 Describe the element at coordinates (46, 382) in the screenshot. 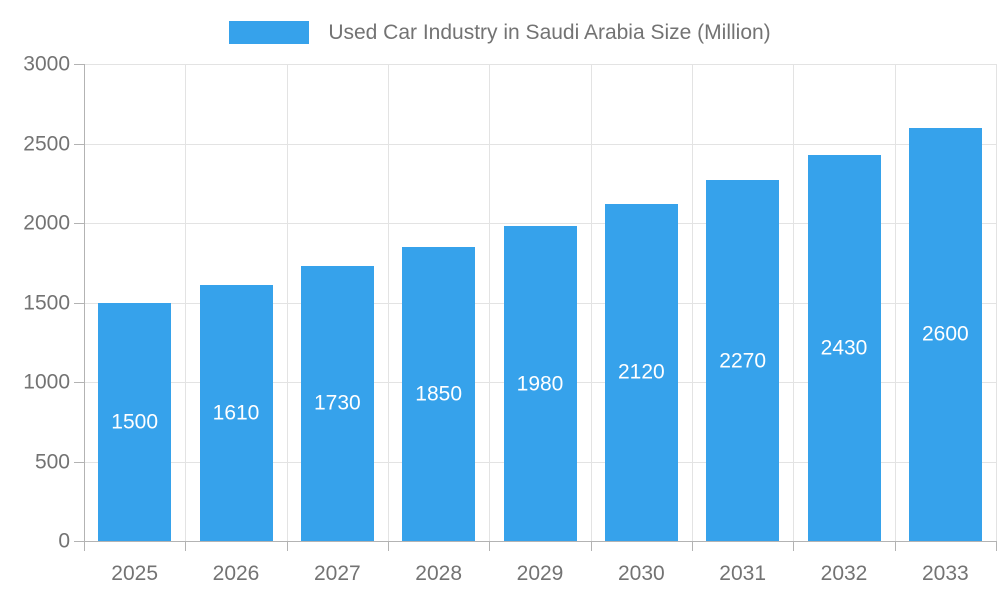

I see `y-tick-label: 1000` at that location.